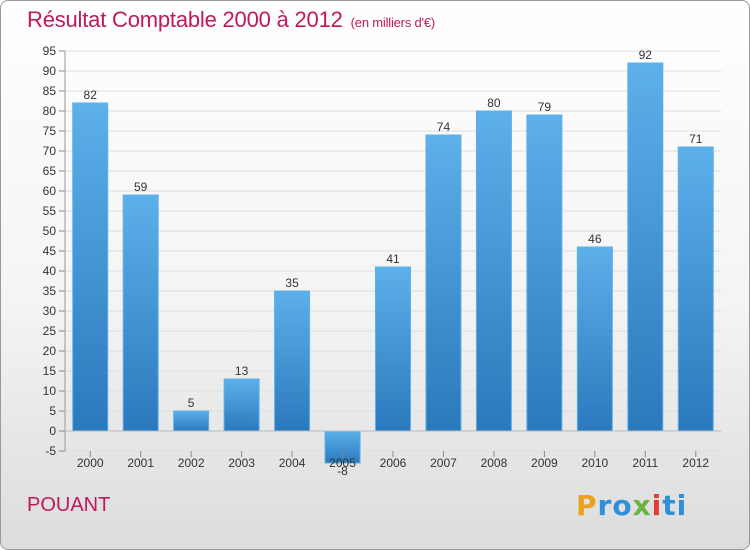  Describe the element at coordinates (393, 463) in the screenshot. I see `x-tick-label: 2006` at that location.